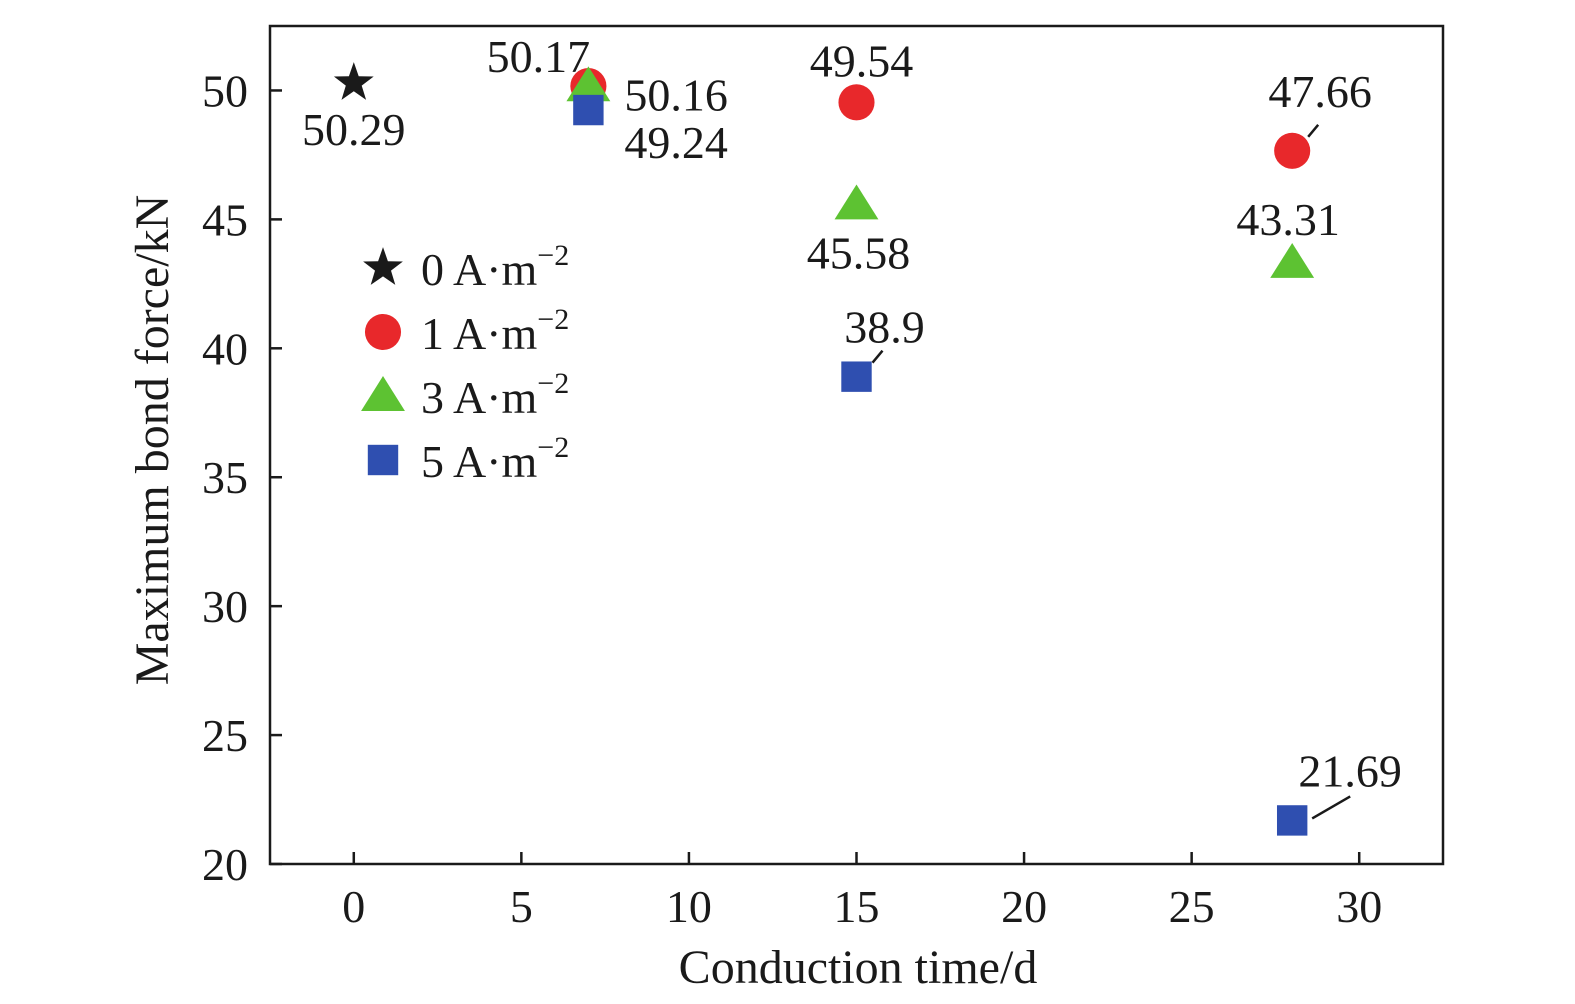 This screenshot has width=1575, height=1004. Describe the element at coordinates (225, 477) in the screenshot. I see `y-tick-label: 35` at that location.